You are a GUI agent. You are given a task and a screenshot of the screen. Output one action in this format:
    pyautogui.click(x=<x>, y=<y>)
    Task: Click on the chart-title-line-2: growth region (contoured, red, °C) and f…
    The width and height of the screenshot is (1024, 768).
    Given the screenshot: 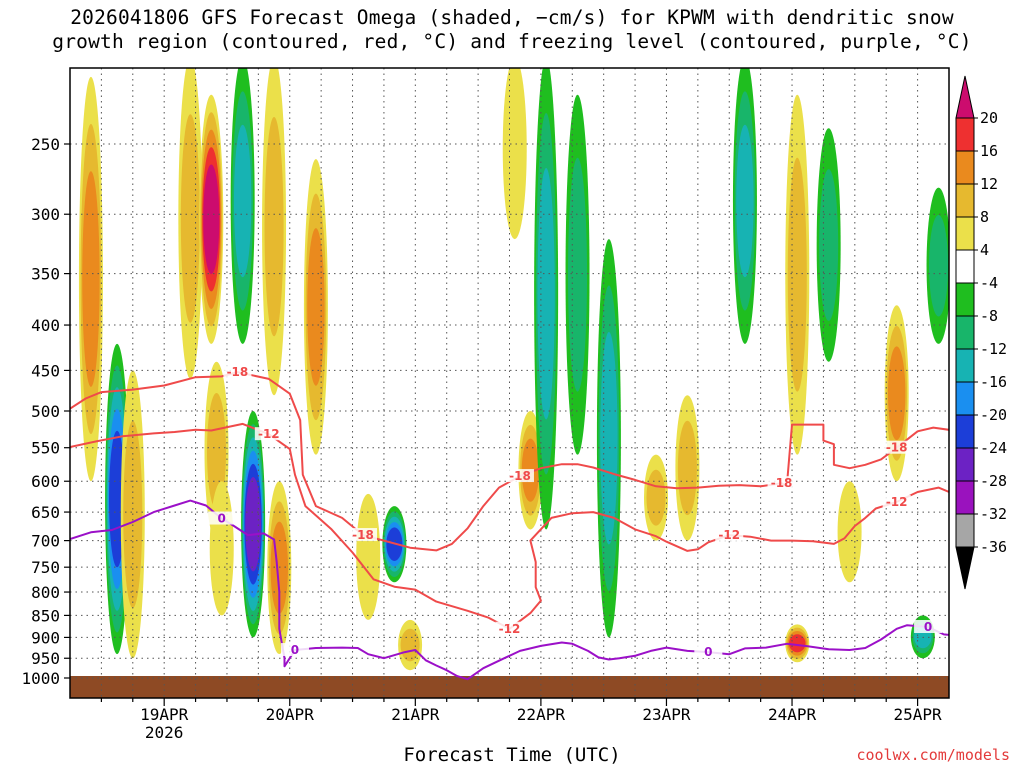 What is the action you would take?
    pyautogui.click(x=512, y=41)
    